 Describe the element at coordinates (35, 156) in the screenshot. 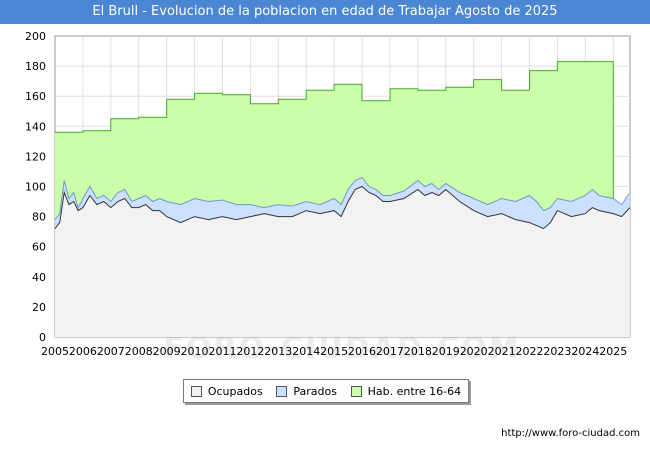

I see `y-tick-label-6: 120` at that location.